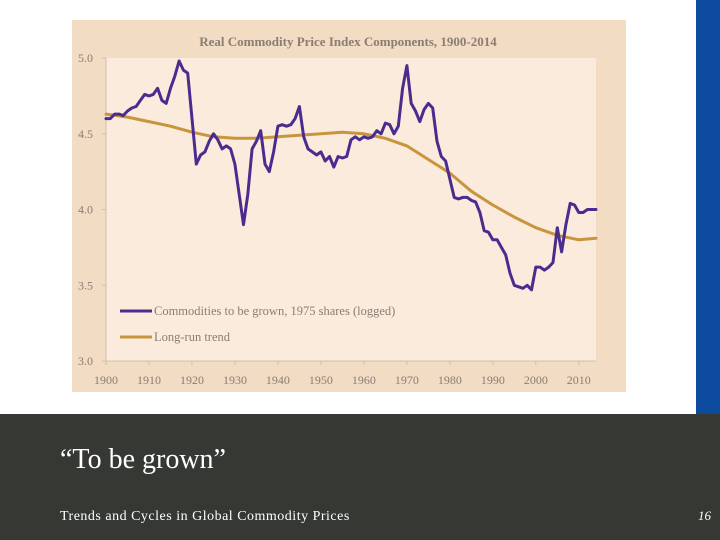  I want to click on x-tick-label: 1900, so click(106, 380).